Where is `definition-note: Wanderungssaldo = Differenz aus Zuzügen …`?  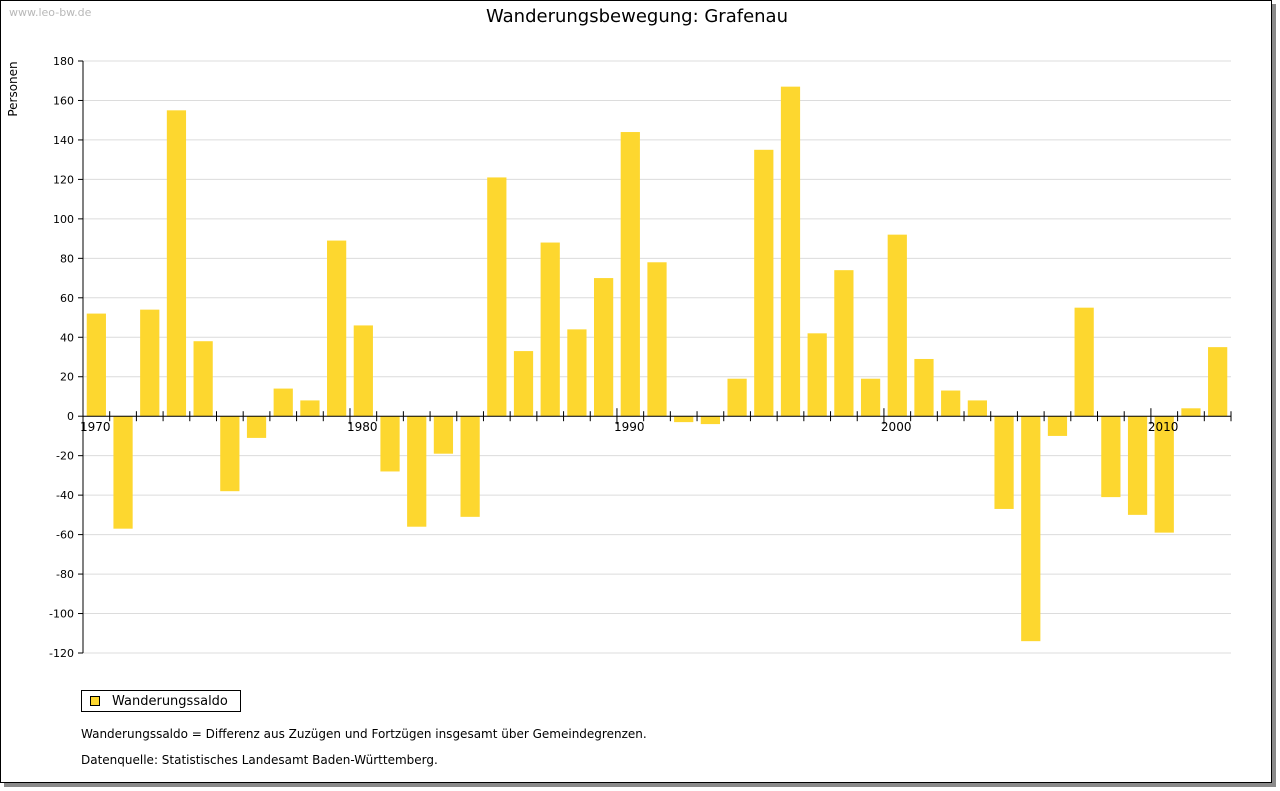 definition-note: Wanderungssaldo = Differenz aus Zuzügen … is located at coordinates (364, 734).